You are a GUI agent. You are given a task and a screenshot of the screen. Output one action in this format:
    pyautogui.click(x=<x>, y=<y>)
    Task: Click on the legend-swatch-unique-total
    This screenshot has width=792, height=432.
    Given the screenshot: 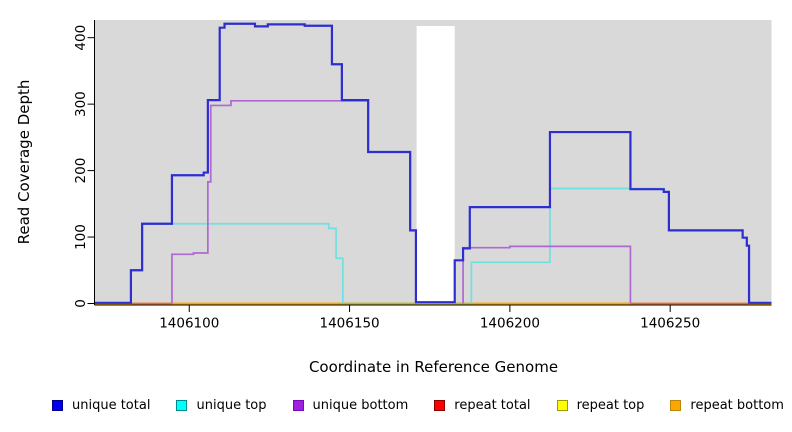 What is the action you would take?
    pyautogui.click(x=57, y=405)
    